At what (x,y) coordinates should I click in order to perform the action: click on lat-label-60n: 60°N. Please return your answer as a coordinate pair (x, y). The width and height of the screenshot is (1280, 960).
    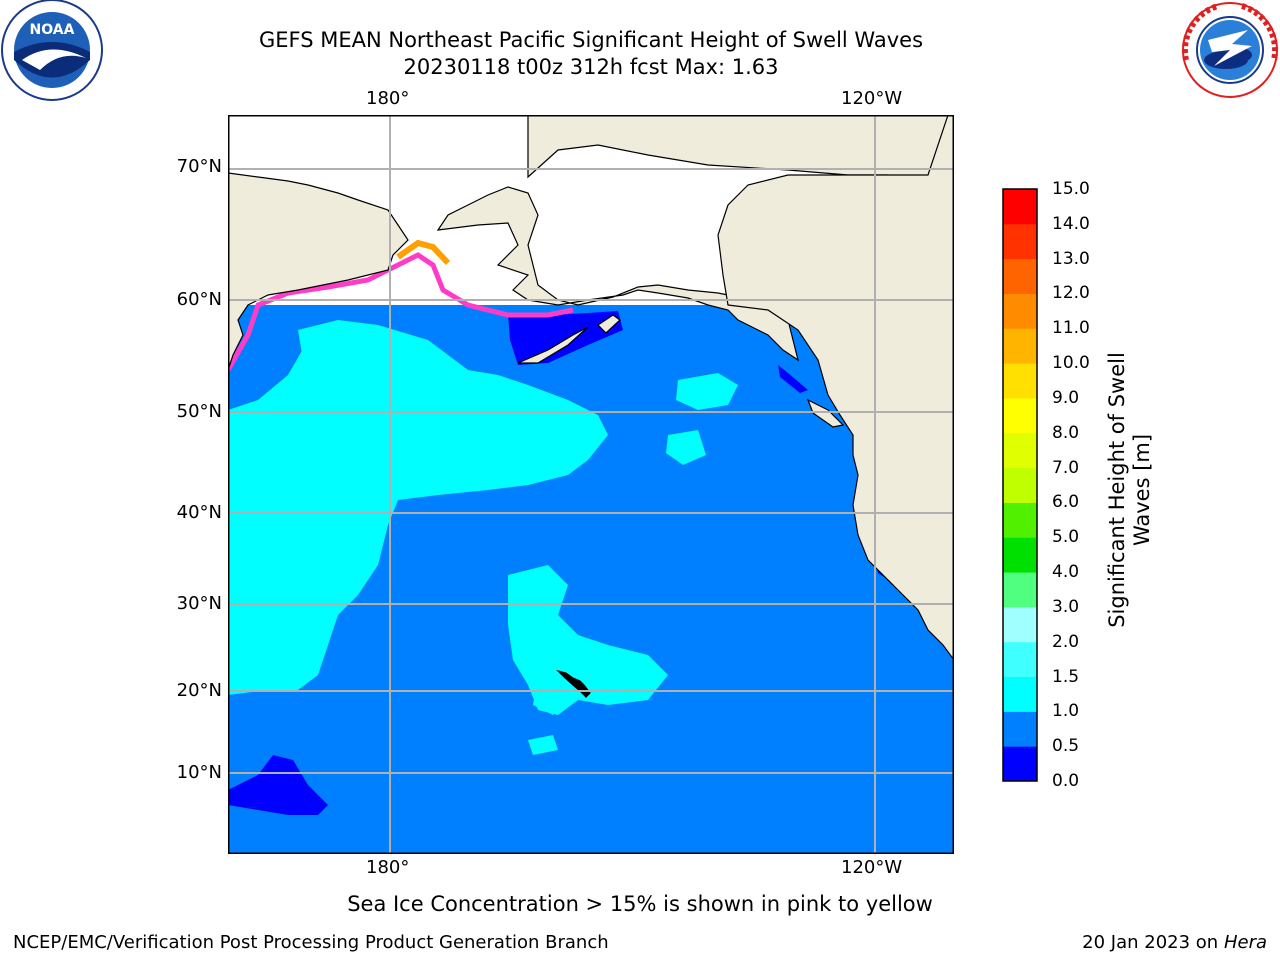
    Looking at the image, I should click on (199, 299).